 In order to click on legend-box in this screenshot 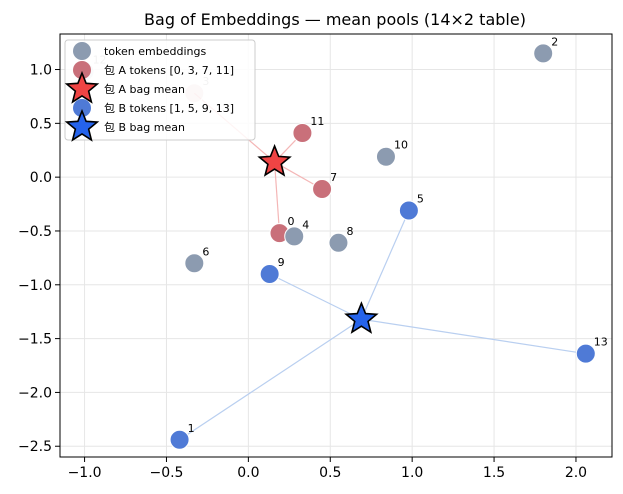, I will do `click(160, 90)`.